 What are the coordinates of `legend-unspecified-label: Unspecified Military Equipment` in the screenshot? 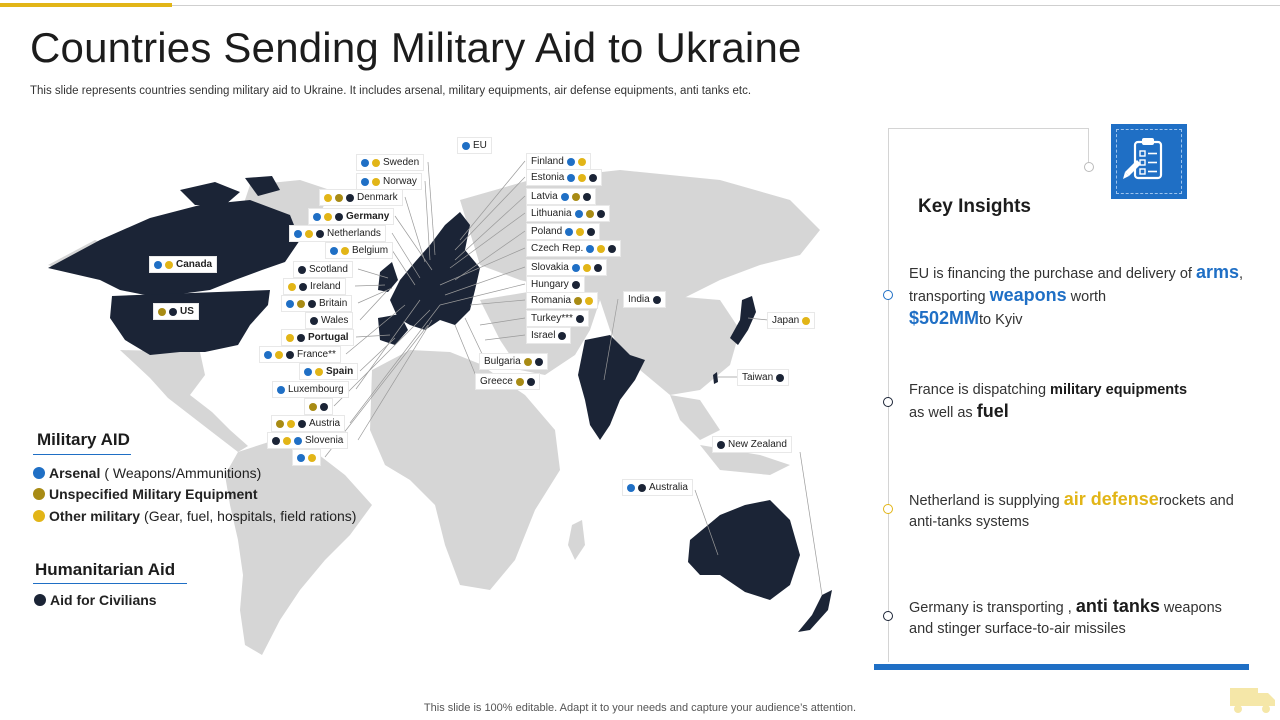 It's located at (153, 494).